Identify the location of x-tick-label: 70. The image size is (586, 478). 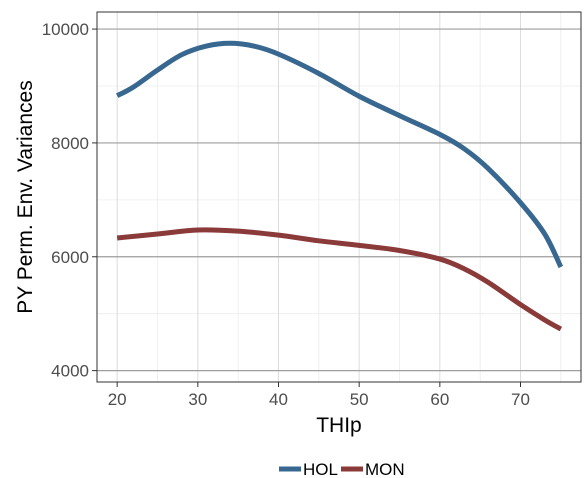
(520, 399).